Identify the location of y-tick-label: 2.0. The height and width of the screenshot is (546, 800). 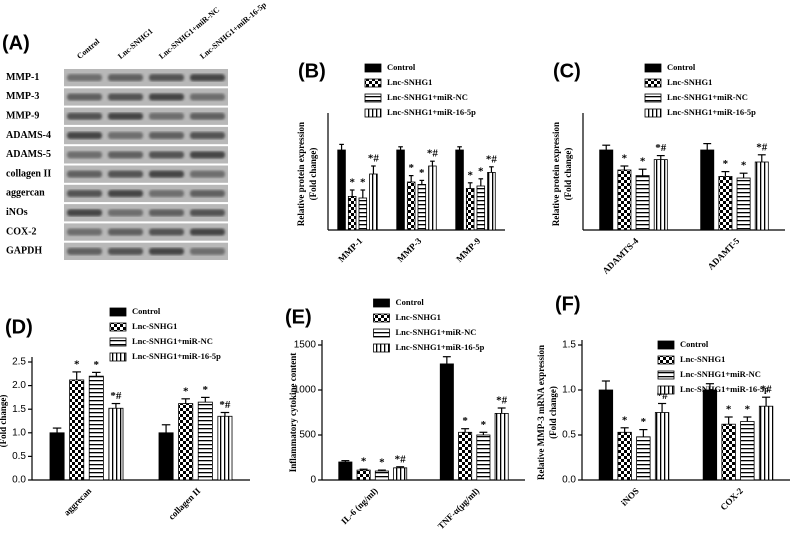
(19, 385).